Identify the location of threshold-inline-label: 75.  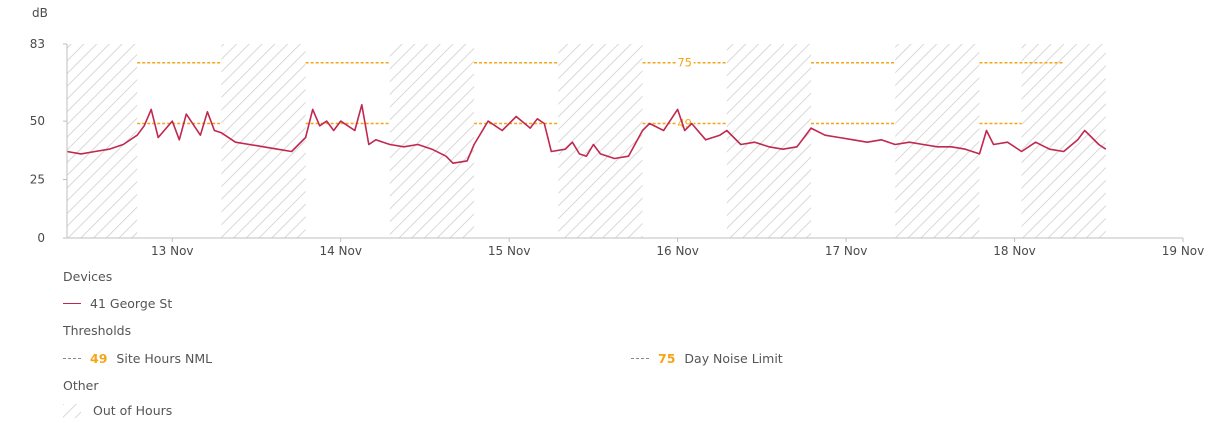
(684, 63).